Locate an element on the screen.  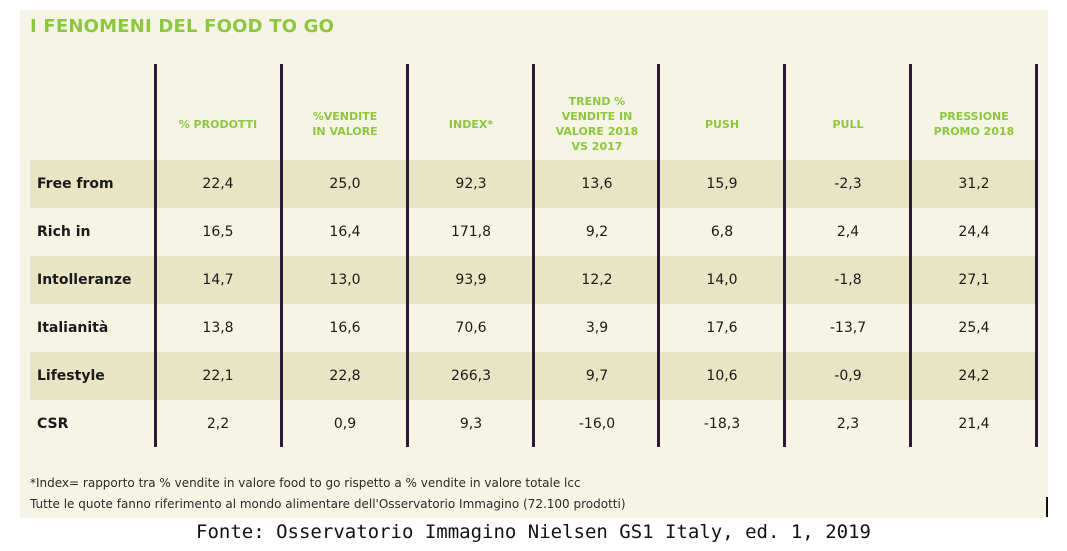
column-header-5: PUSH is located at coordinates (722, 124).